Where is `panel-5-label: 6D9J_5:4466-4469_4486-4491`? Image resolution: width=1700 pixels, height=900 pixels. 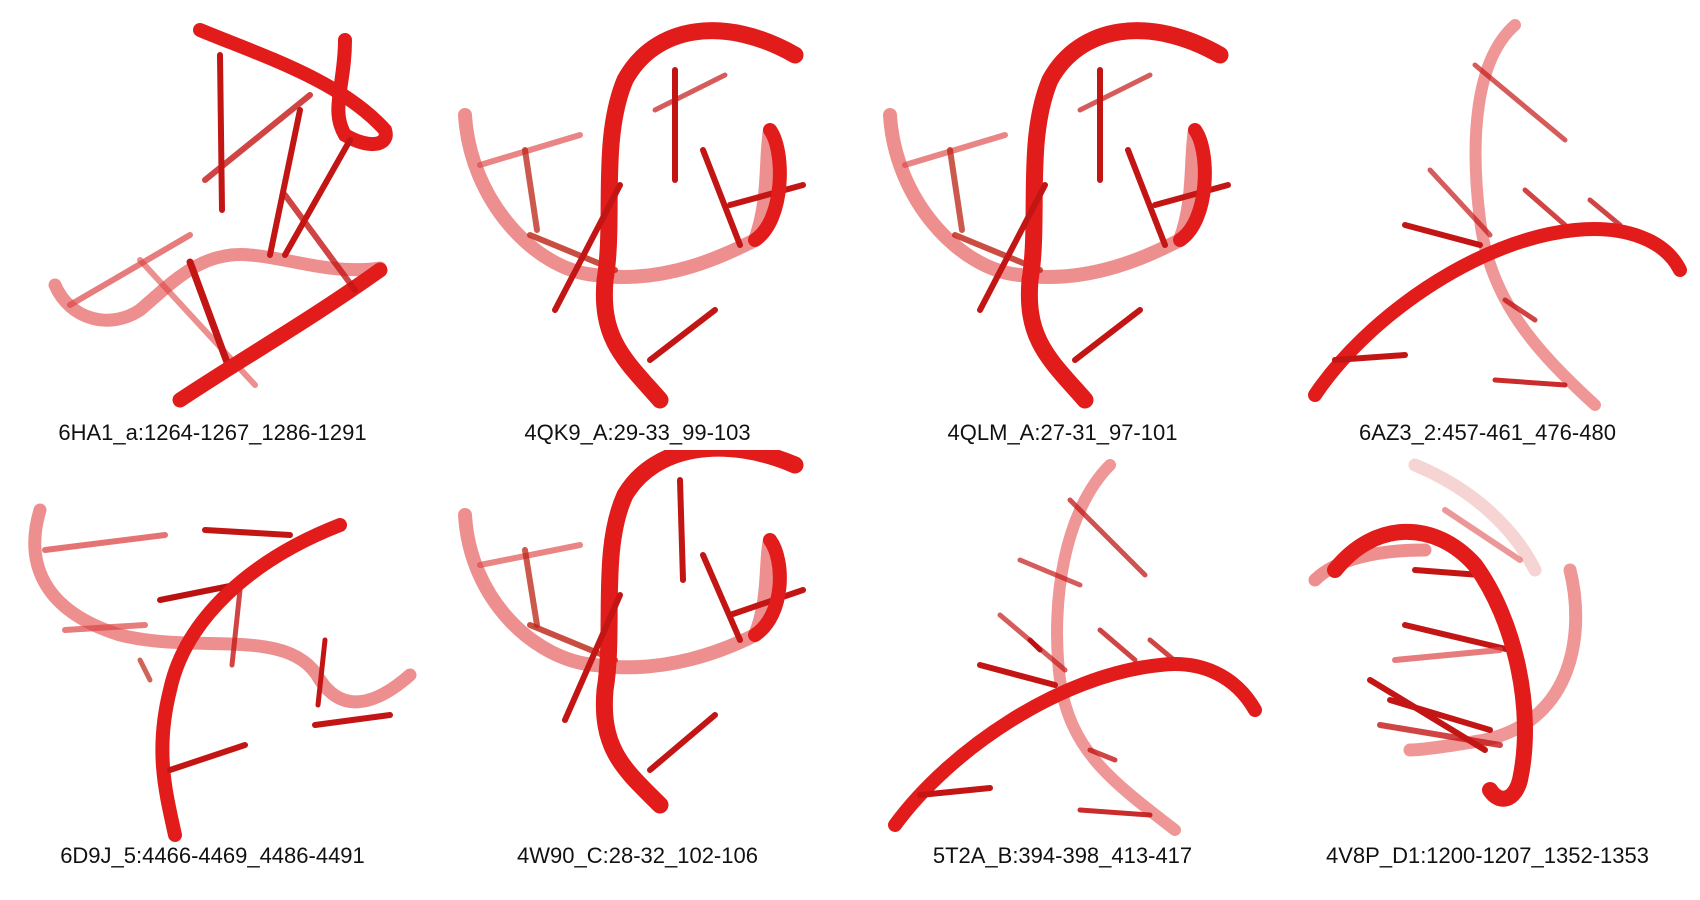 panel-5-label: 6D9J_5:4466-4469_4486-4491 is located at coordinates (212, 855).